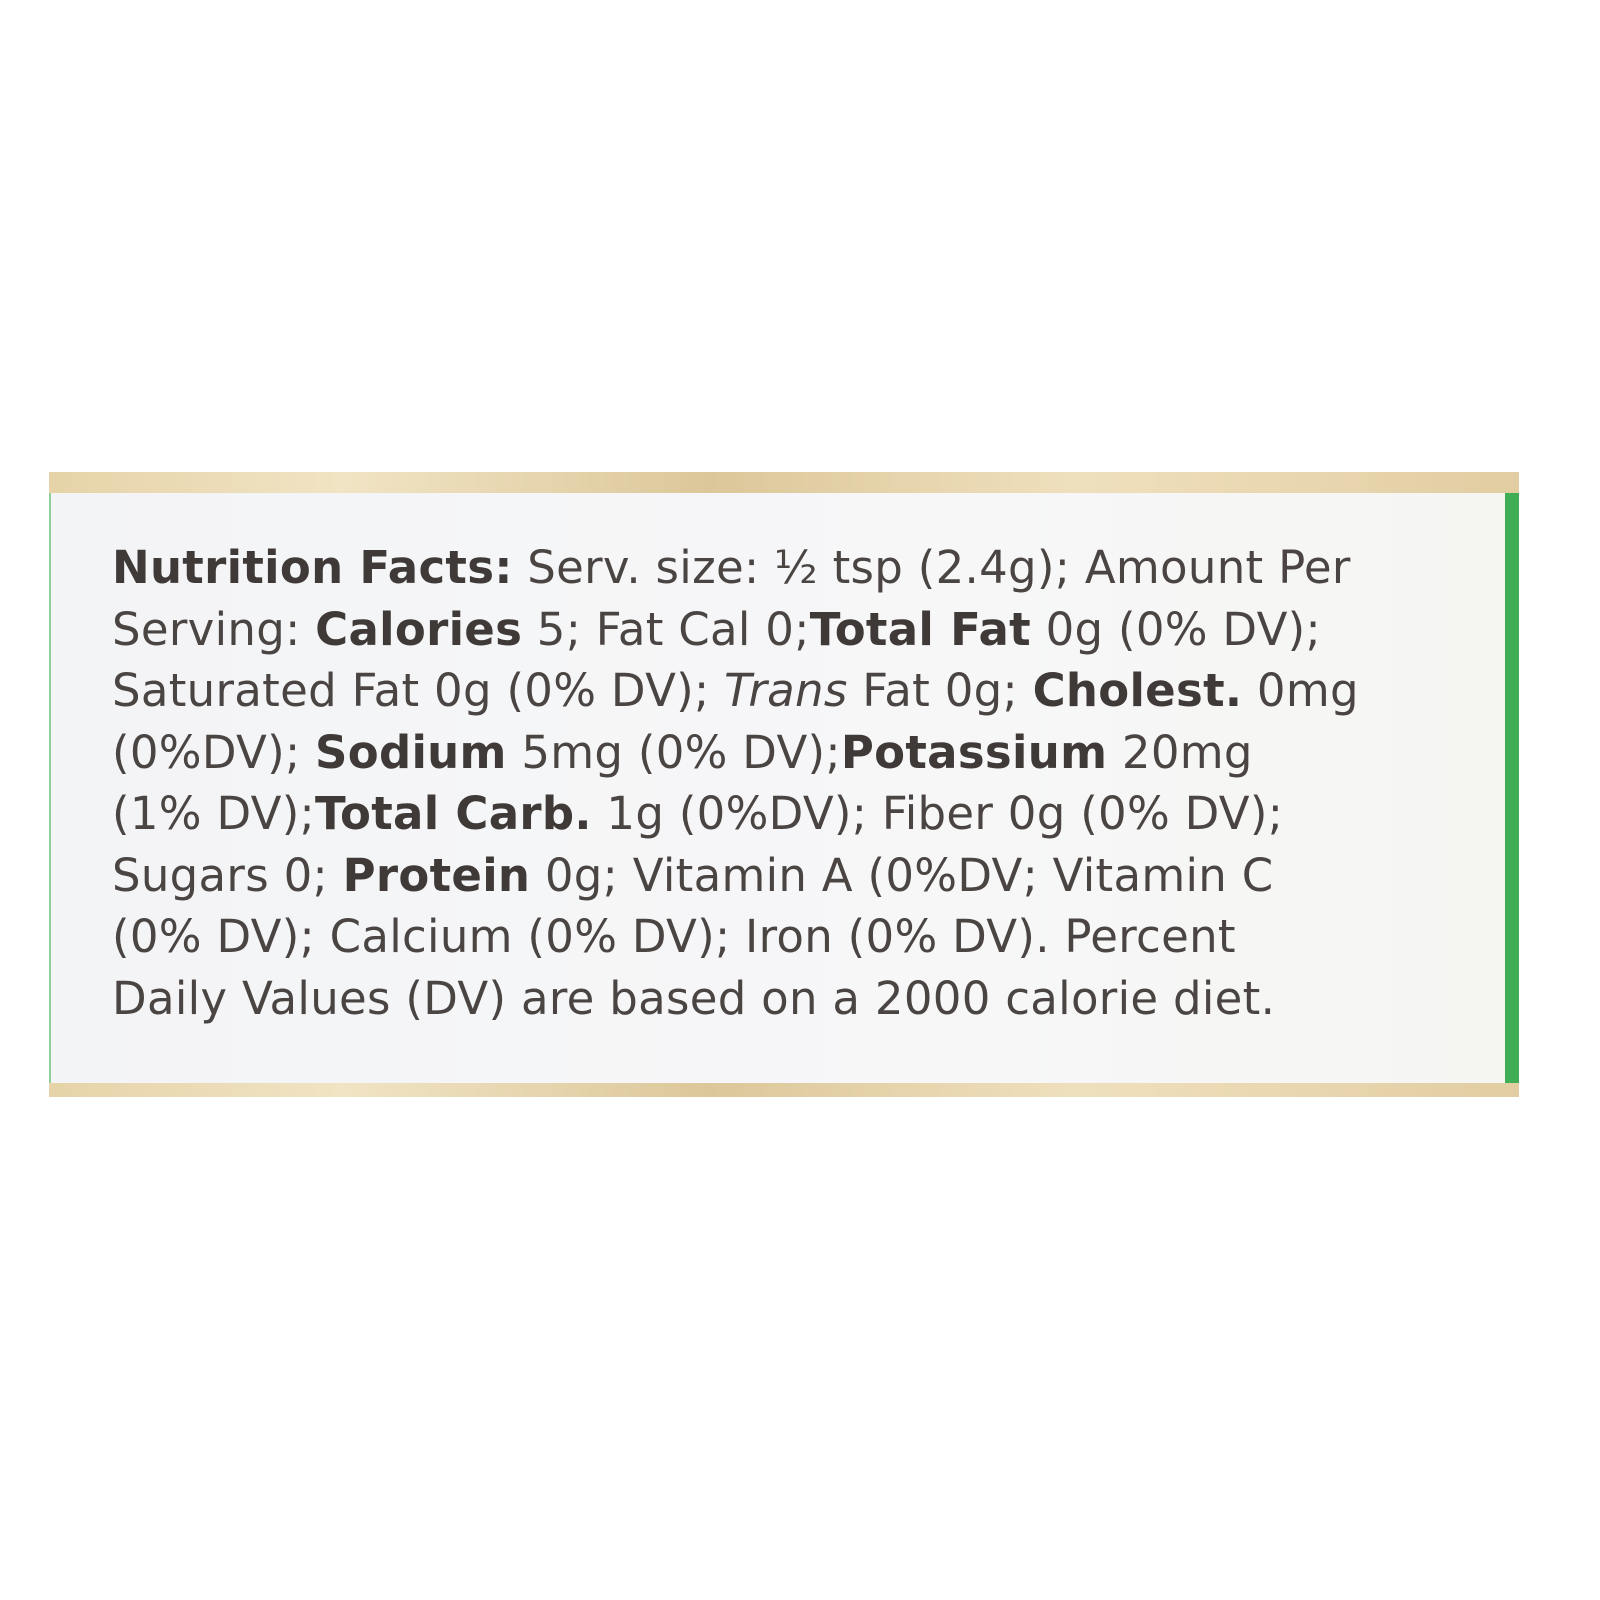 The width and height of the screenshot is (1600, 1600). I want to click on packaging-bottom-edge, so click(784, 1090).